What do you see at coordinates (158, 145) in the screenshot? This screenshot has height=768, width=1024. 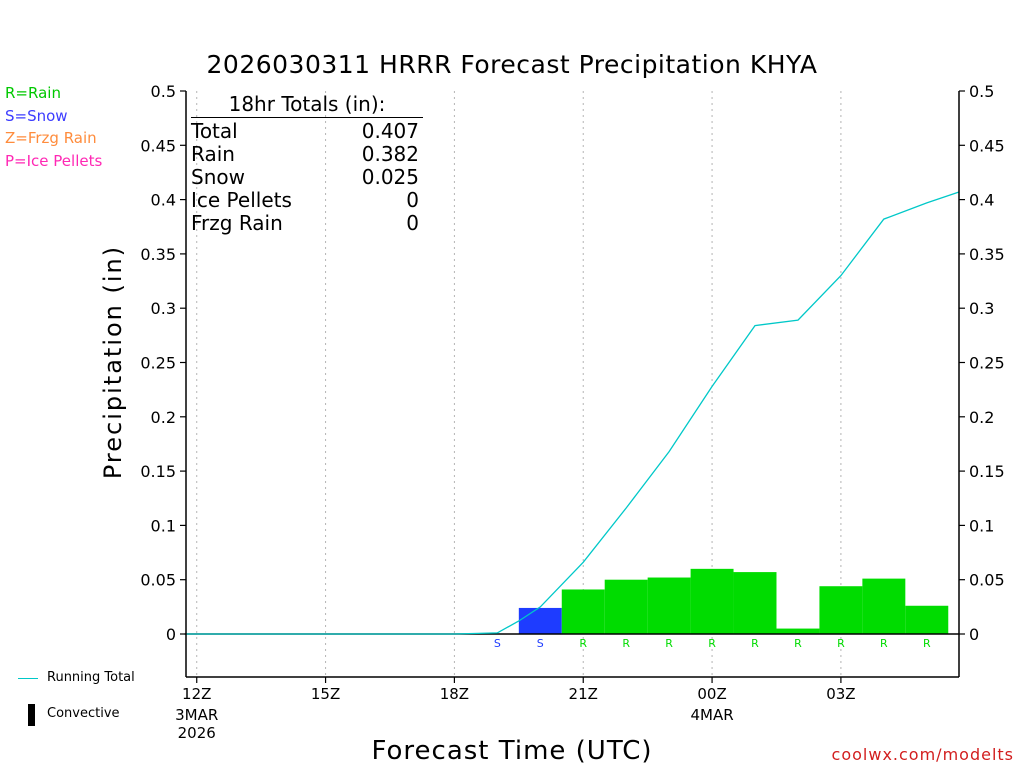 I see `y-tick-label: 0.45` at bounding box center [158, 145].